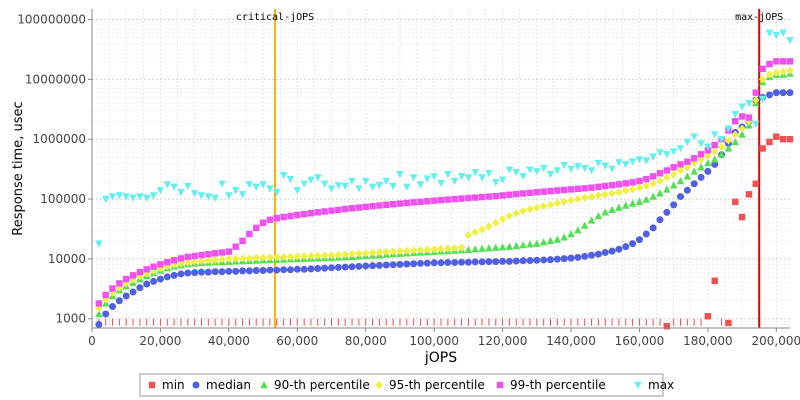 Image resolution: width=800 pixels, height=400 pixels. What do you see at coordinates (92, 341) in the screenshot?
I see `x-tick-label: 0` at bounding box center [92, 341].